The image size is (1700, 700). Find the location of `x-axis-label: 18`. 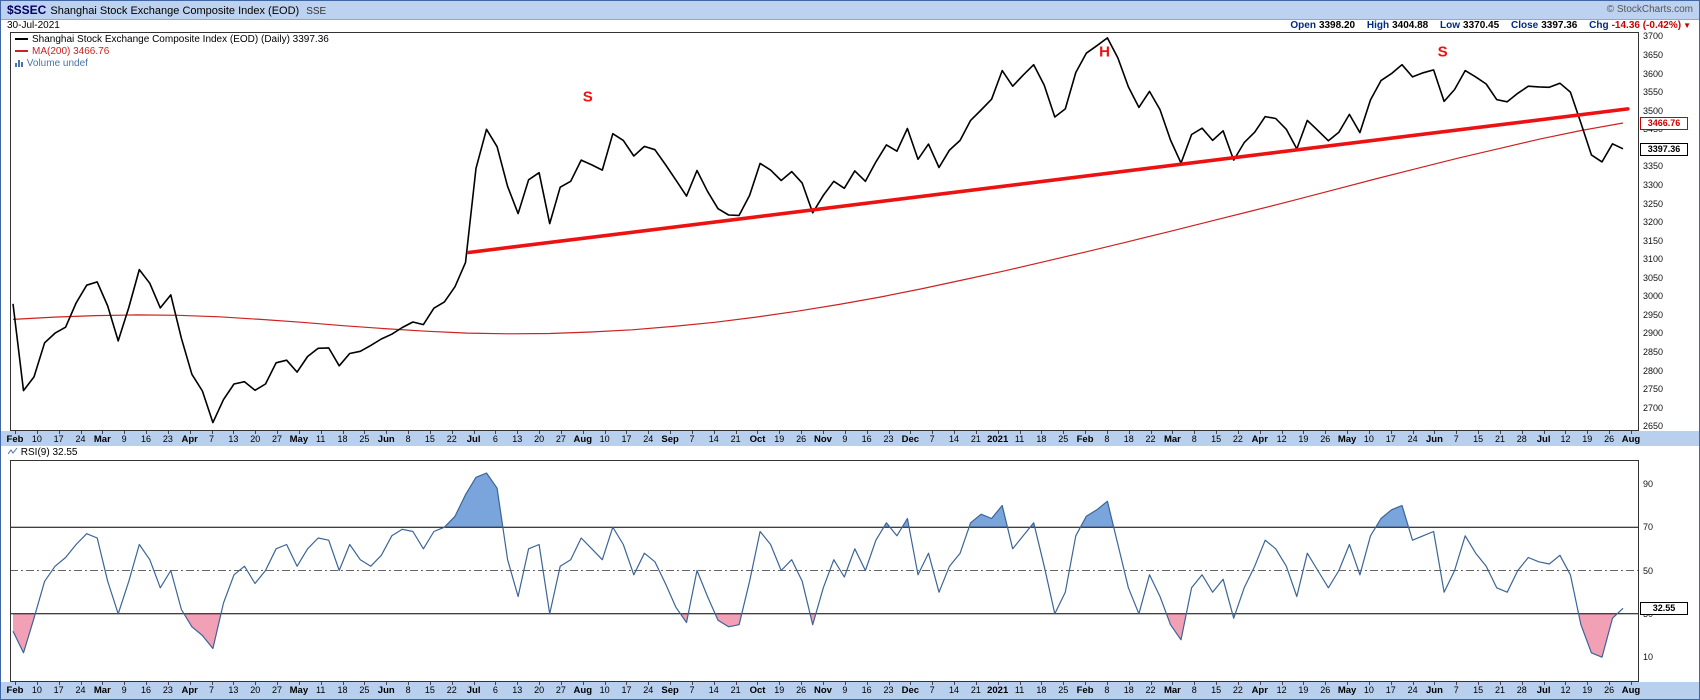

x-axis-label: 18 is located at coordinates (342, 439).